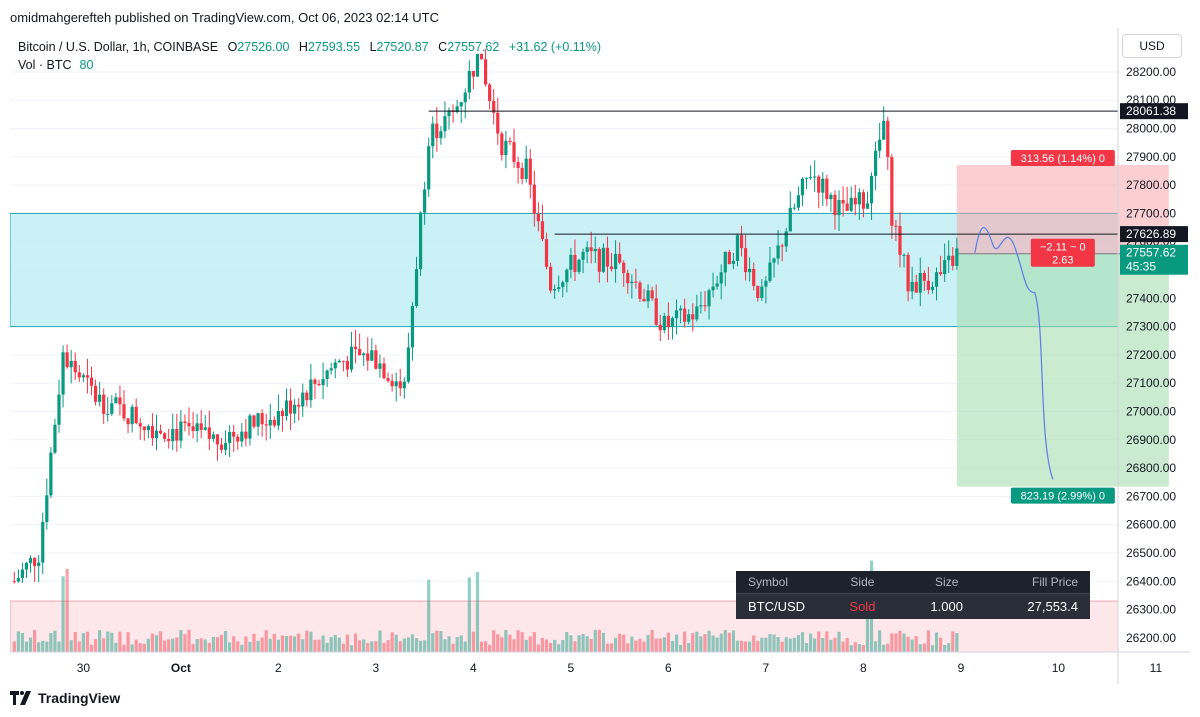 The width and height of the screenshot is (1200, 717). I want to click on price-tick-label: 27100.00, so click(1151, 383).